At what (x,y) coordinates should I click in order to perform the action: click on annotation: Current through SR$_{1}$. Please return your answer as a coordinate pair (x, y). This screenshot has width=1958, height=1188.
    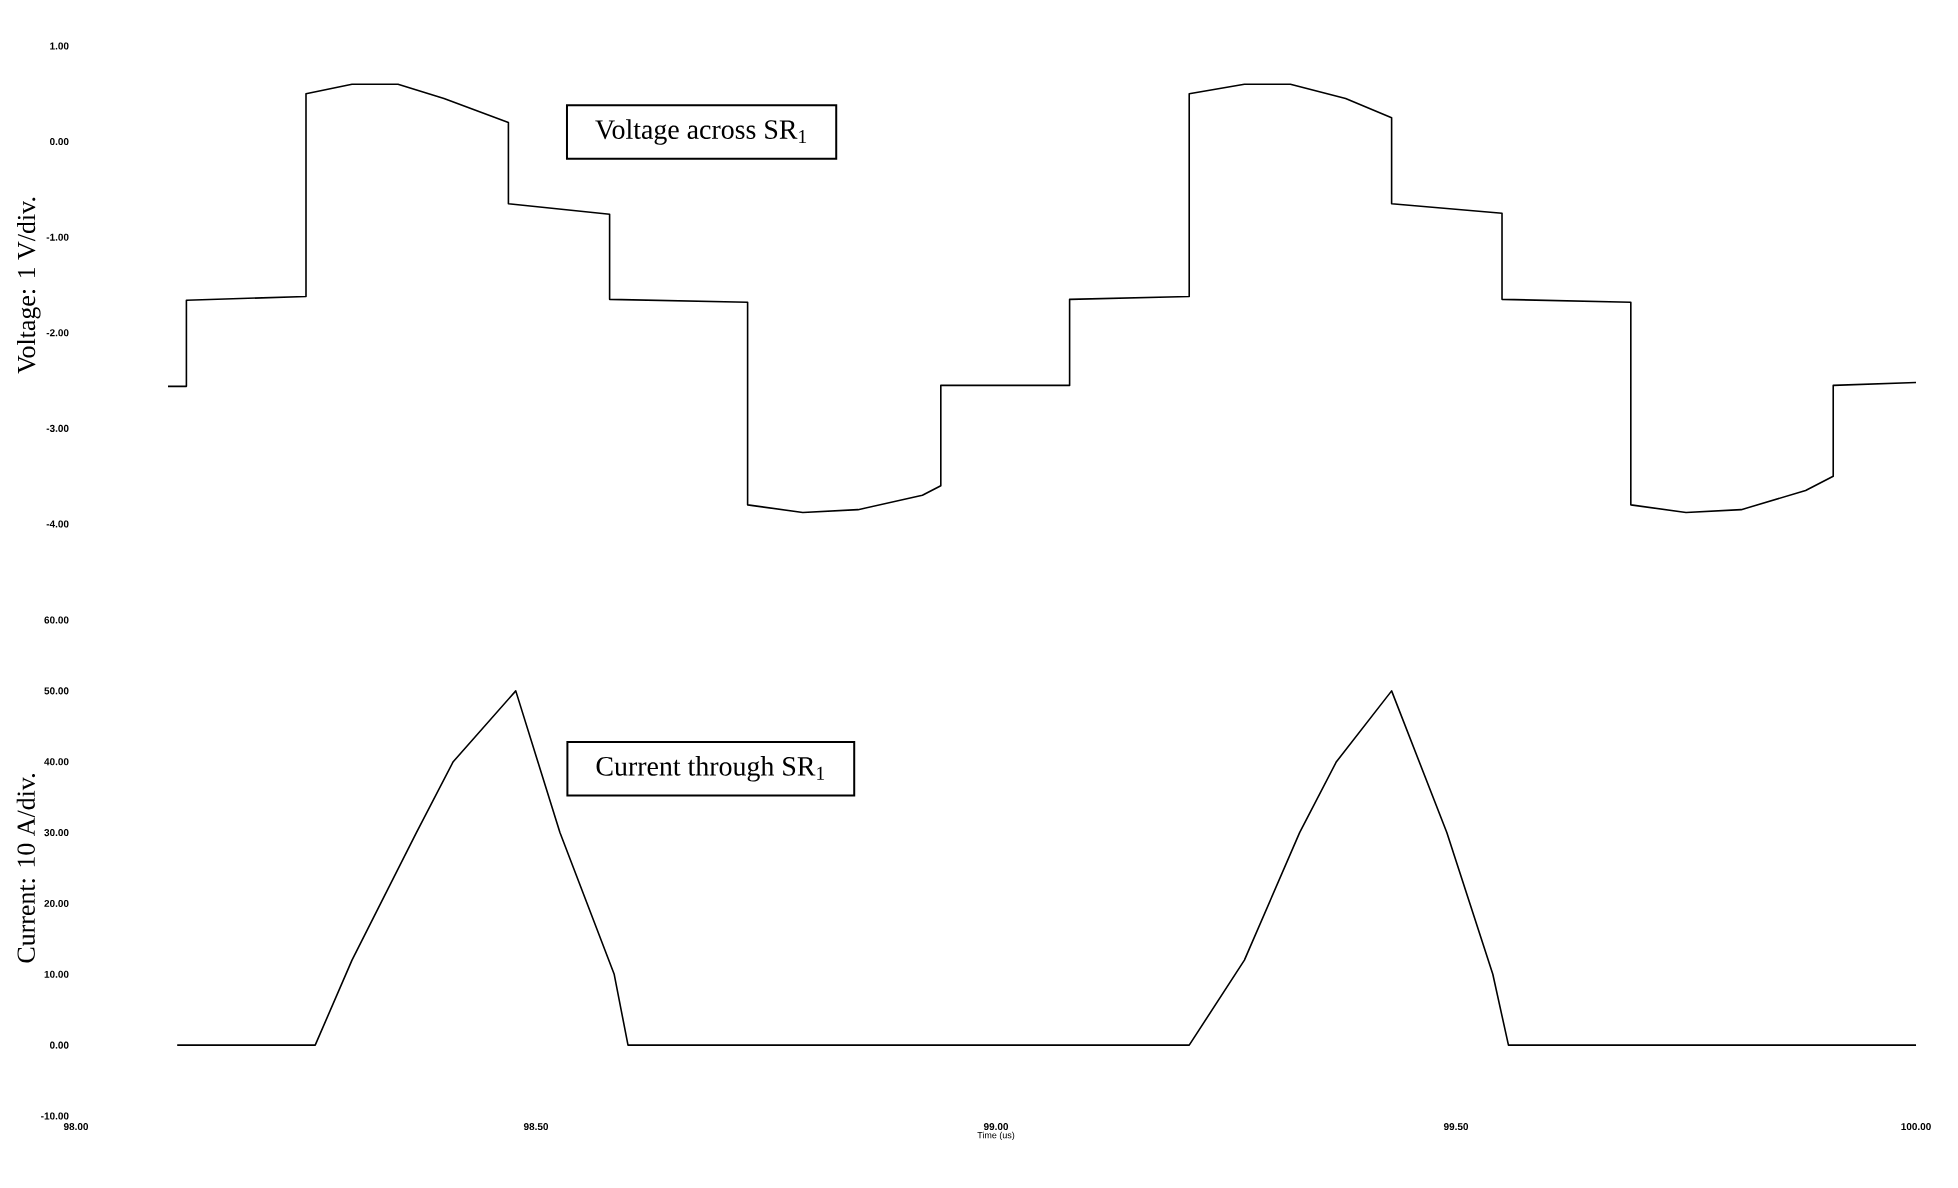
    Looking at the image, I should click on (710, 769).